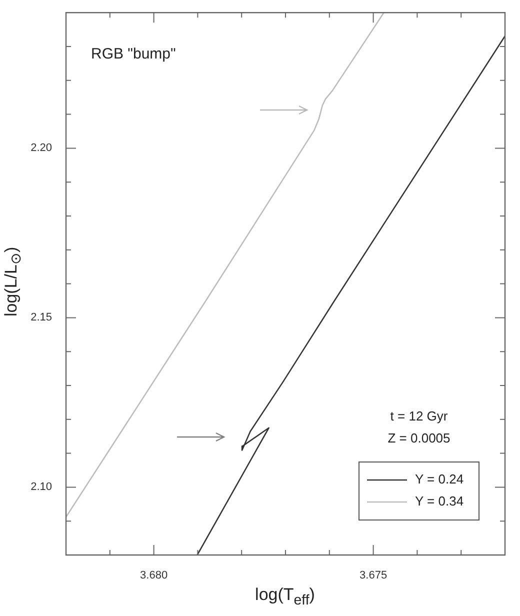 This screenshot has width=520, height=616. What do you see at coordinates (439, 479) in the screenshot?
I see `legend-label: Y = 0.24` at bounding box center [439, 479].